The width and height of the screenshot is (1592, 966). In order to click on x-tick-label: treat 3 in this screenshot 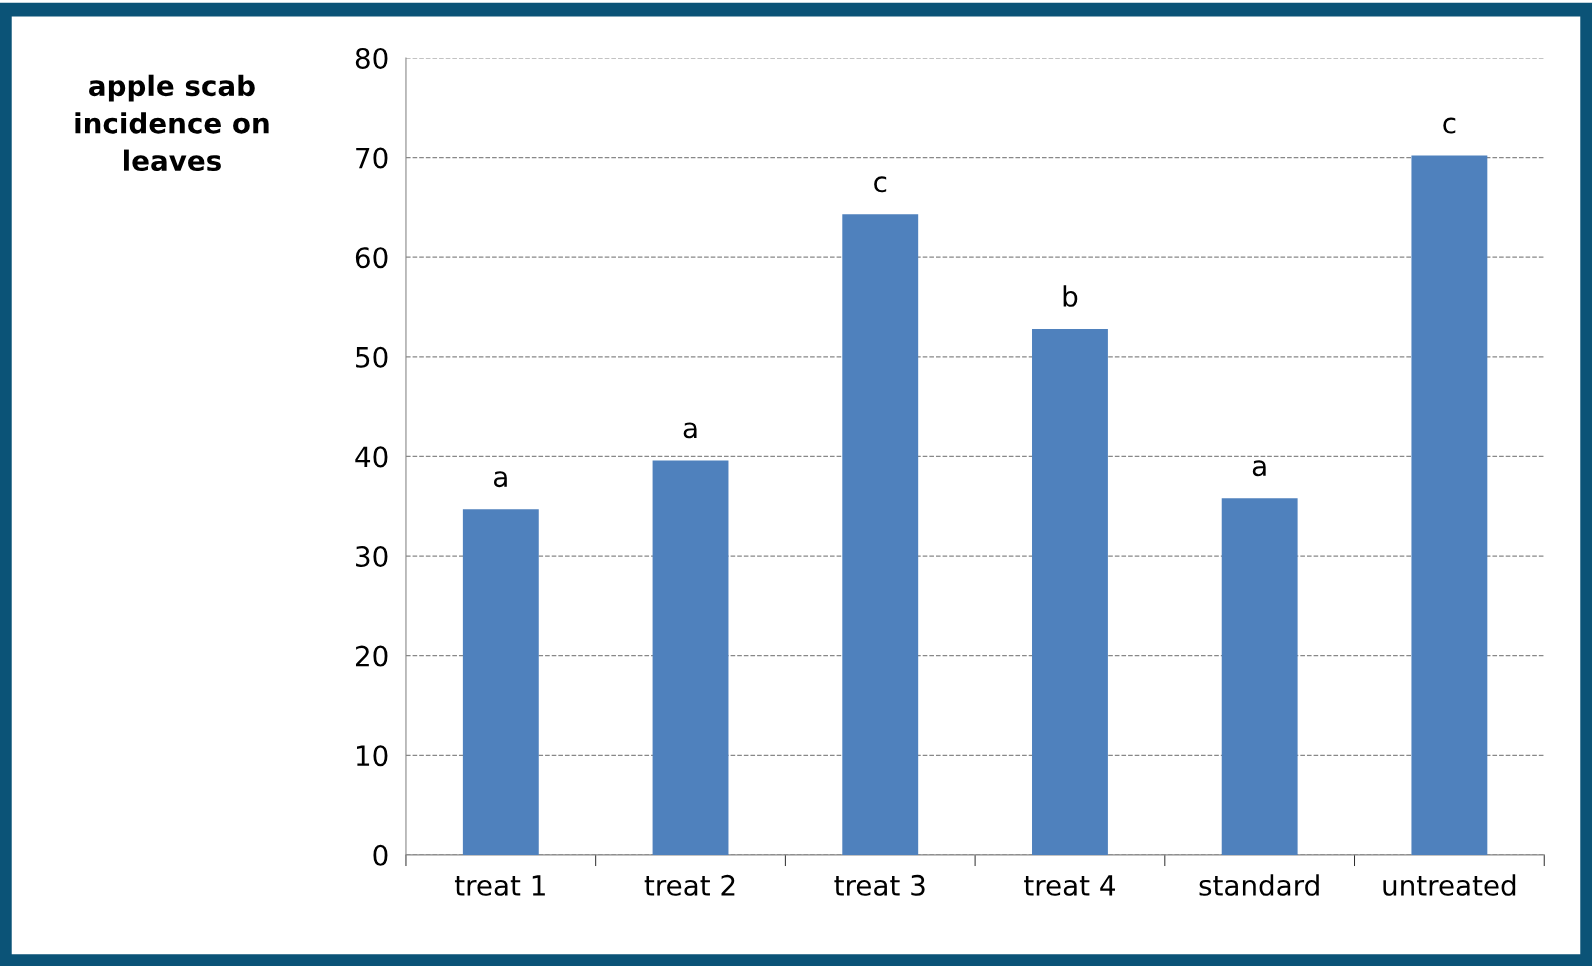, I will do `click(879, 885)`.